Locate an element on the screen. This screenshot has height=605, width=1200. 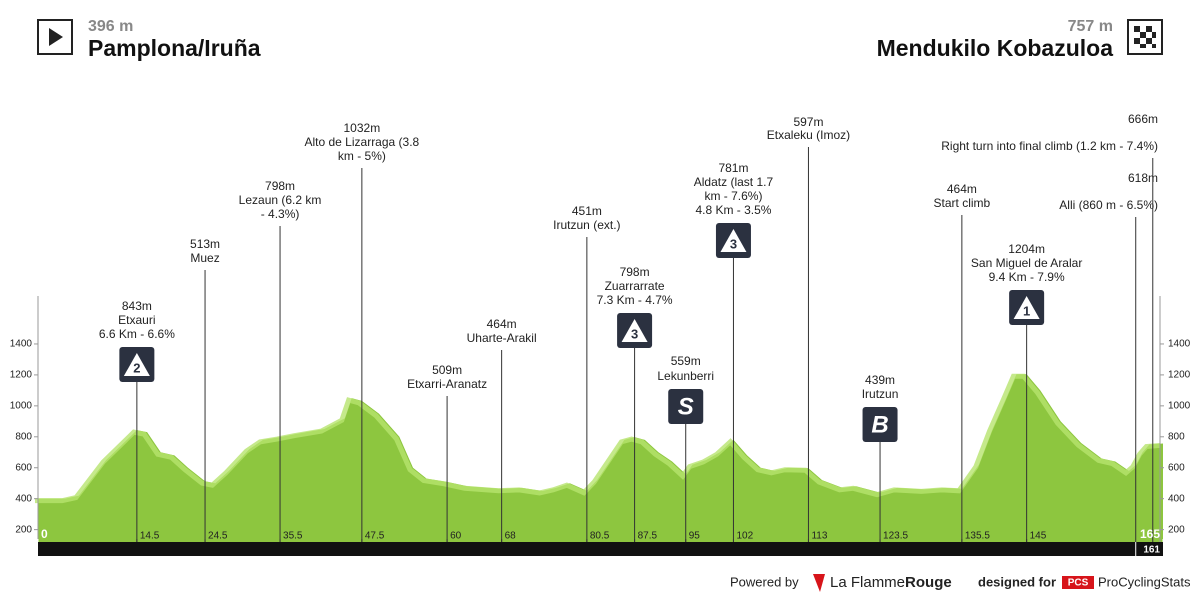
powered-by: Powered by is located at coordinates (764, 581).